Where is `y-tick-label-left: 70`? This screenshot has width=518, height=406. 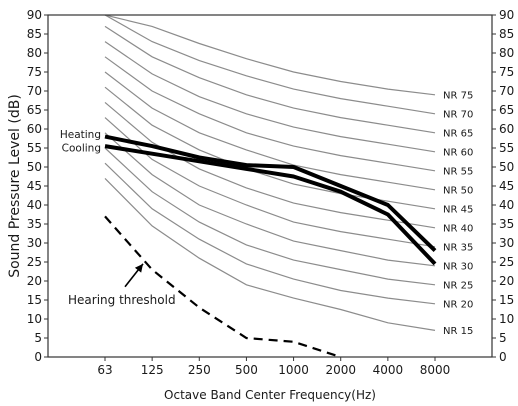 y-tick-label-left: 70 is located at coordinates (34, 91).